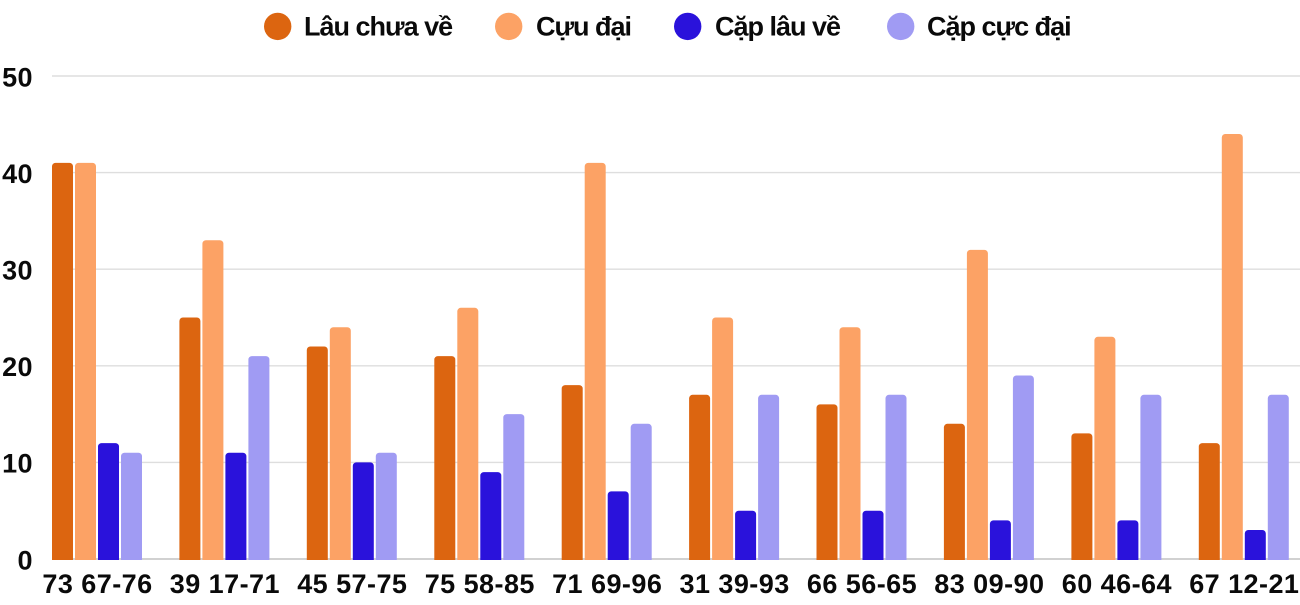  What do you see at coordinates (17, 271) in the screenshot?
I see `svg-text: 30` at bounding box center [17, 271].